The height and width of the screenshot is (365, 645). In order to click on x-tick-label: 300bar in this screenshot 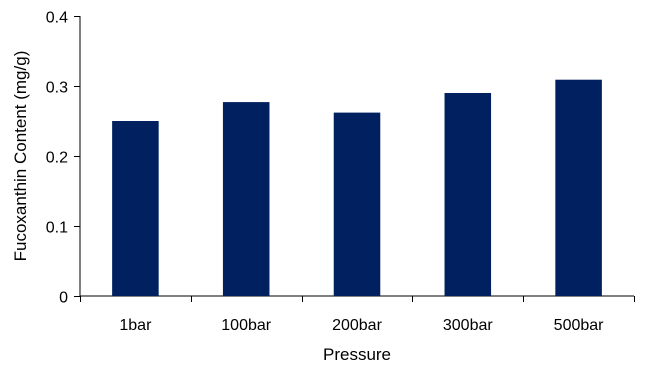, I will do `click(468, 325)`.